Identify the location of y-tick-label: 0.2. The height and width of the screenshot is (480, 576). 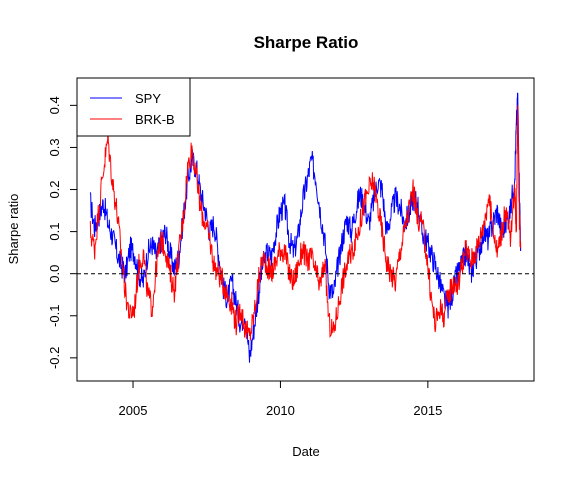
(54, 189).